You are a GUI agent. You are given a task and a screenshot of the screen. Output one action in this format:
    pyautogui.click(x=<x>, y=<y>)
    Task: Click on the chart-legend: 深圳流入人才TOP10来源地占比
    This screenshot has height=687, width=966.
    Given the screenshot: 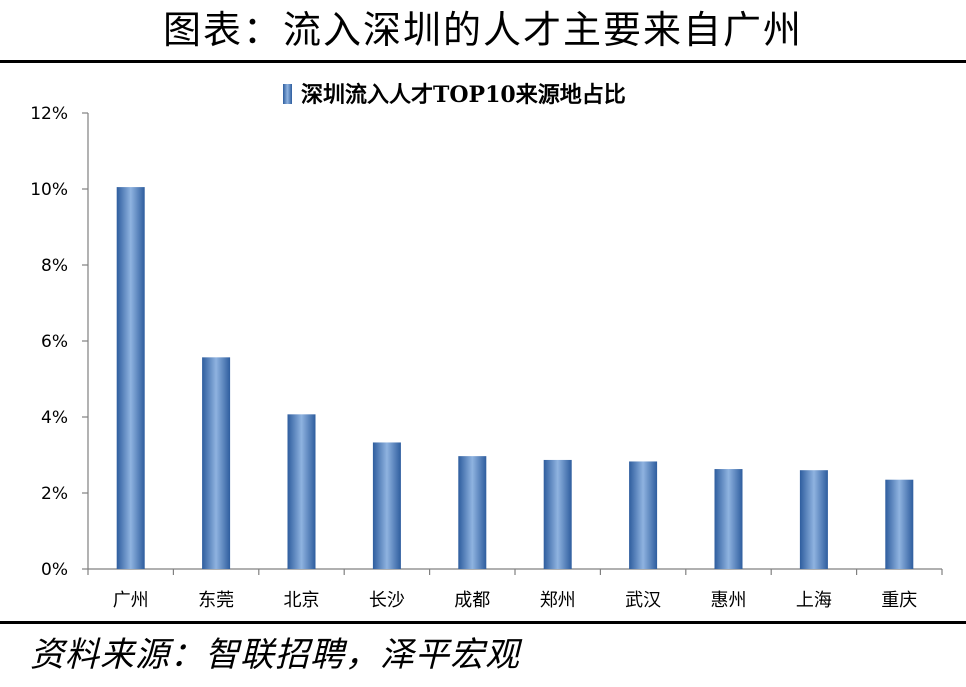 What is the action you would take?
    pyautogui.click(x=454, y=95)
    